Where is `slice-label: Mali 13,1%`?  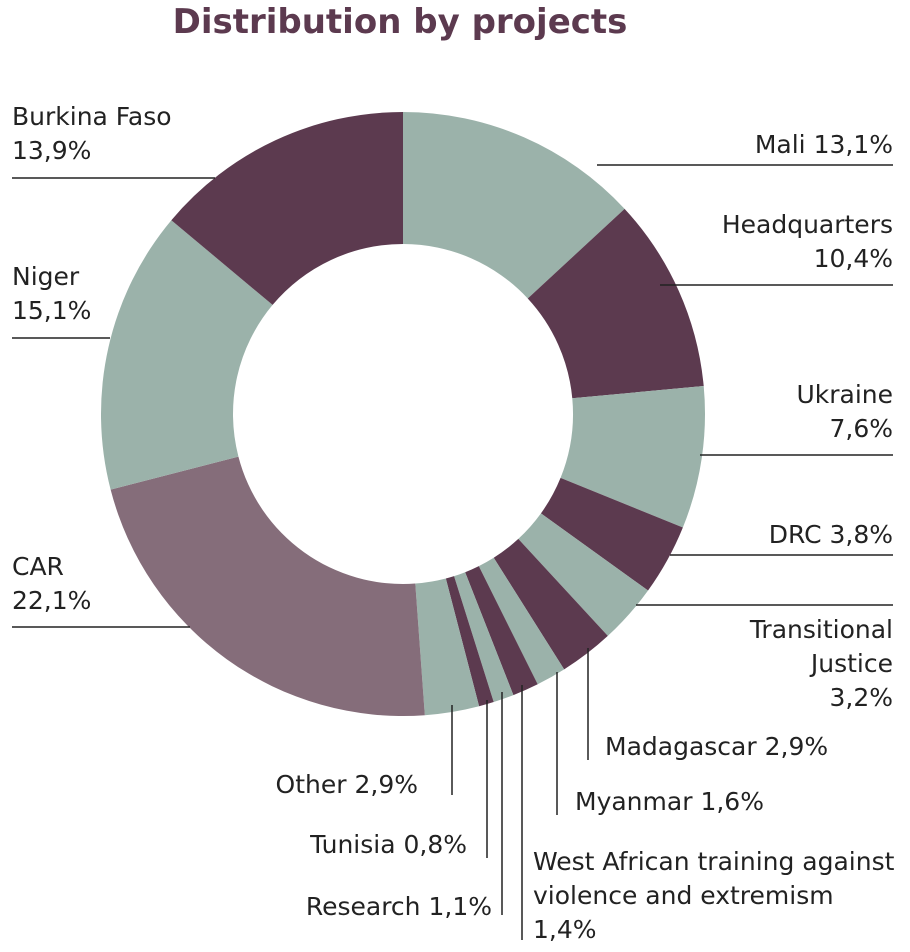
slice-label: Mali 13,1% is located at coordinates (824, 145).